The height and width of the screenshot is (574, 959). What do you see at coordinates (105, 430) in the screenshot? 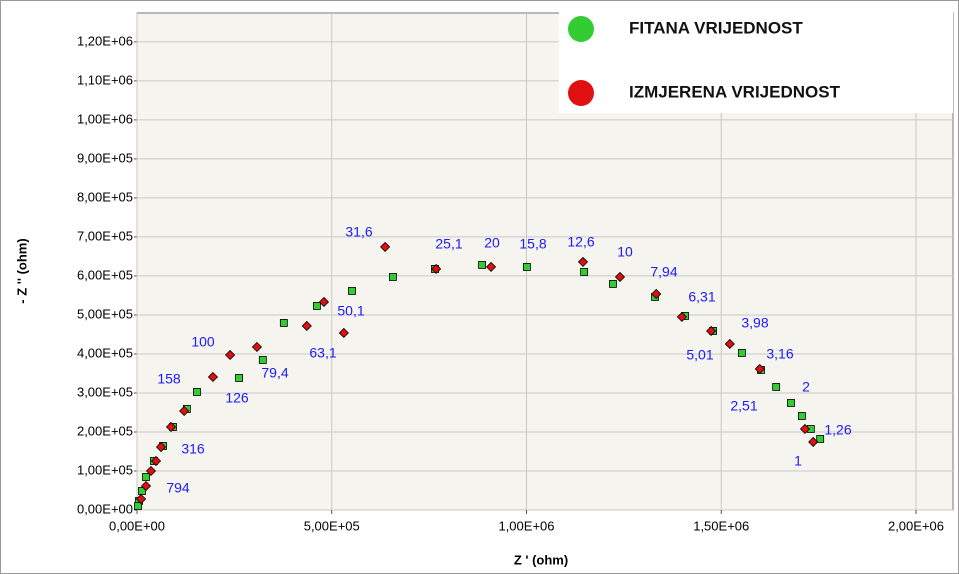
I see `y-tick-label: 2,00E+05` at bounding box center [105, 430].